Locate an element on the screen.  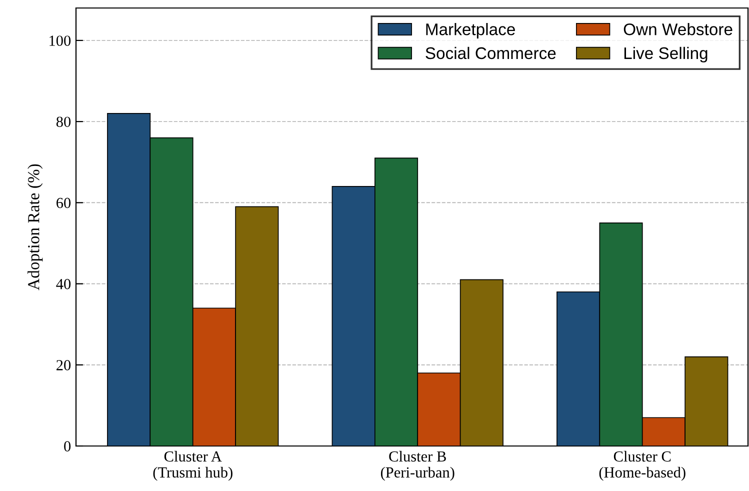
y-tick-label: 60 is located at coordinates (63, 203).